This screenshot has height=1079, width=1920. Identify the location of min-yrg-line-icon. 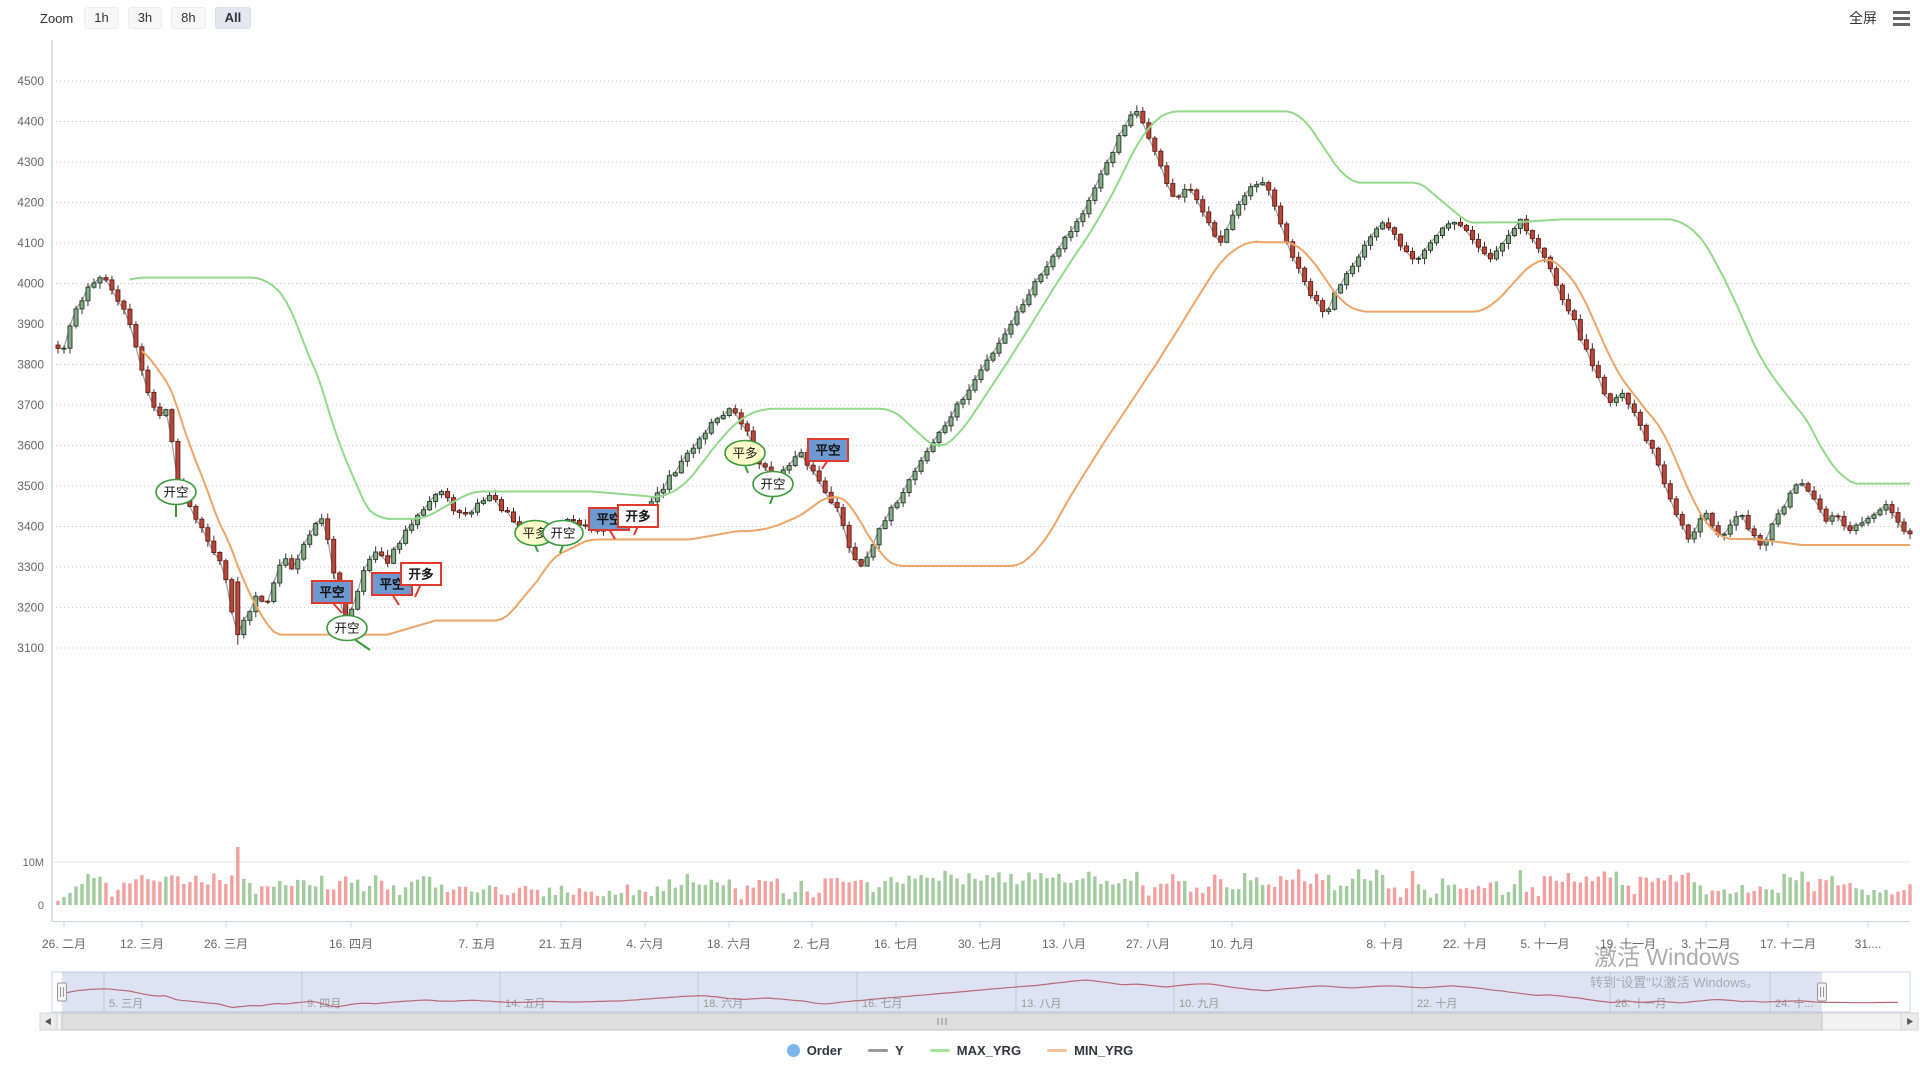
(1057, 1050).